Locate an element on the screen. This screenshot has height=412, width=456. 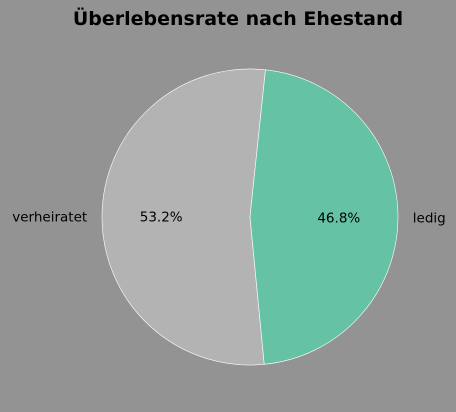
pie-labels: verheiratet 53.2% ledig 46.8% is located at coordinates (228, 217).